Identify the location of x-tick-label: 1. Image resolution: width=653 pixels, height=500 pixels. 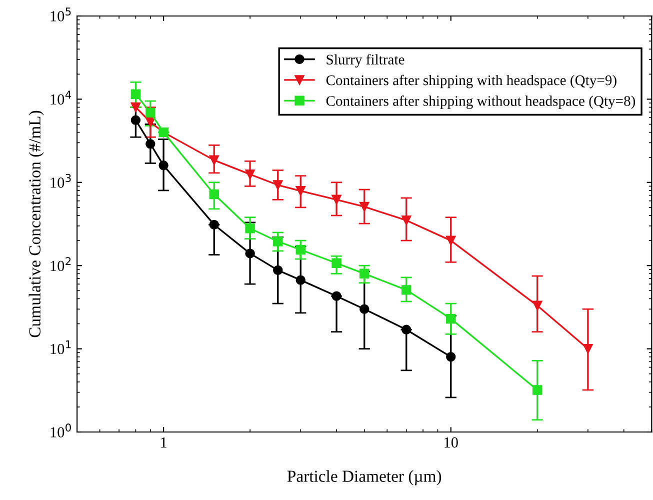
(163, 442).